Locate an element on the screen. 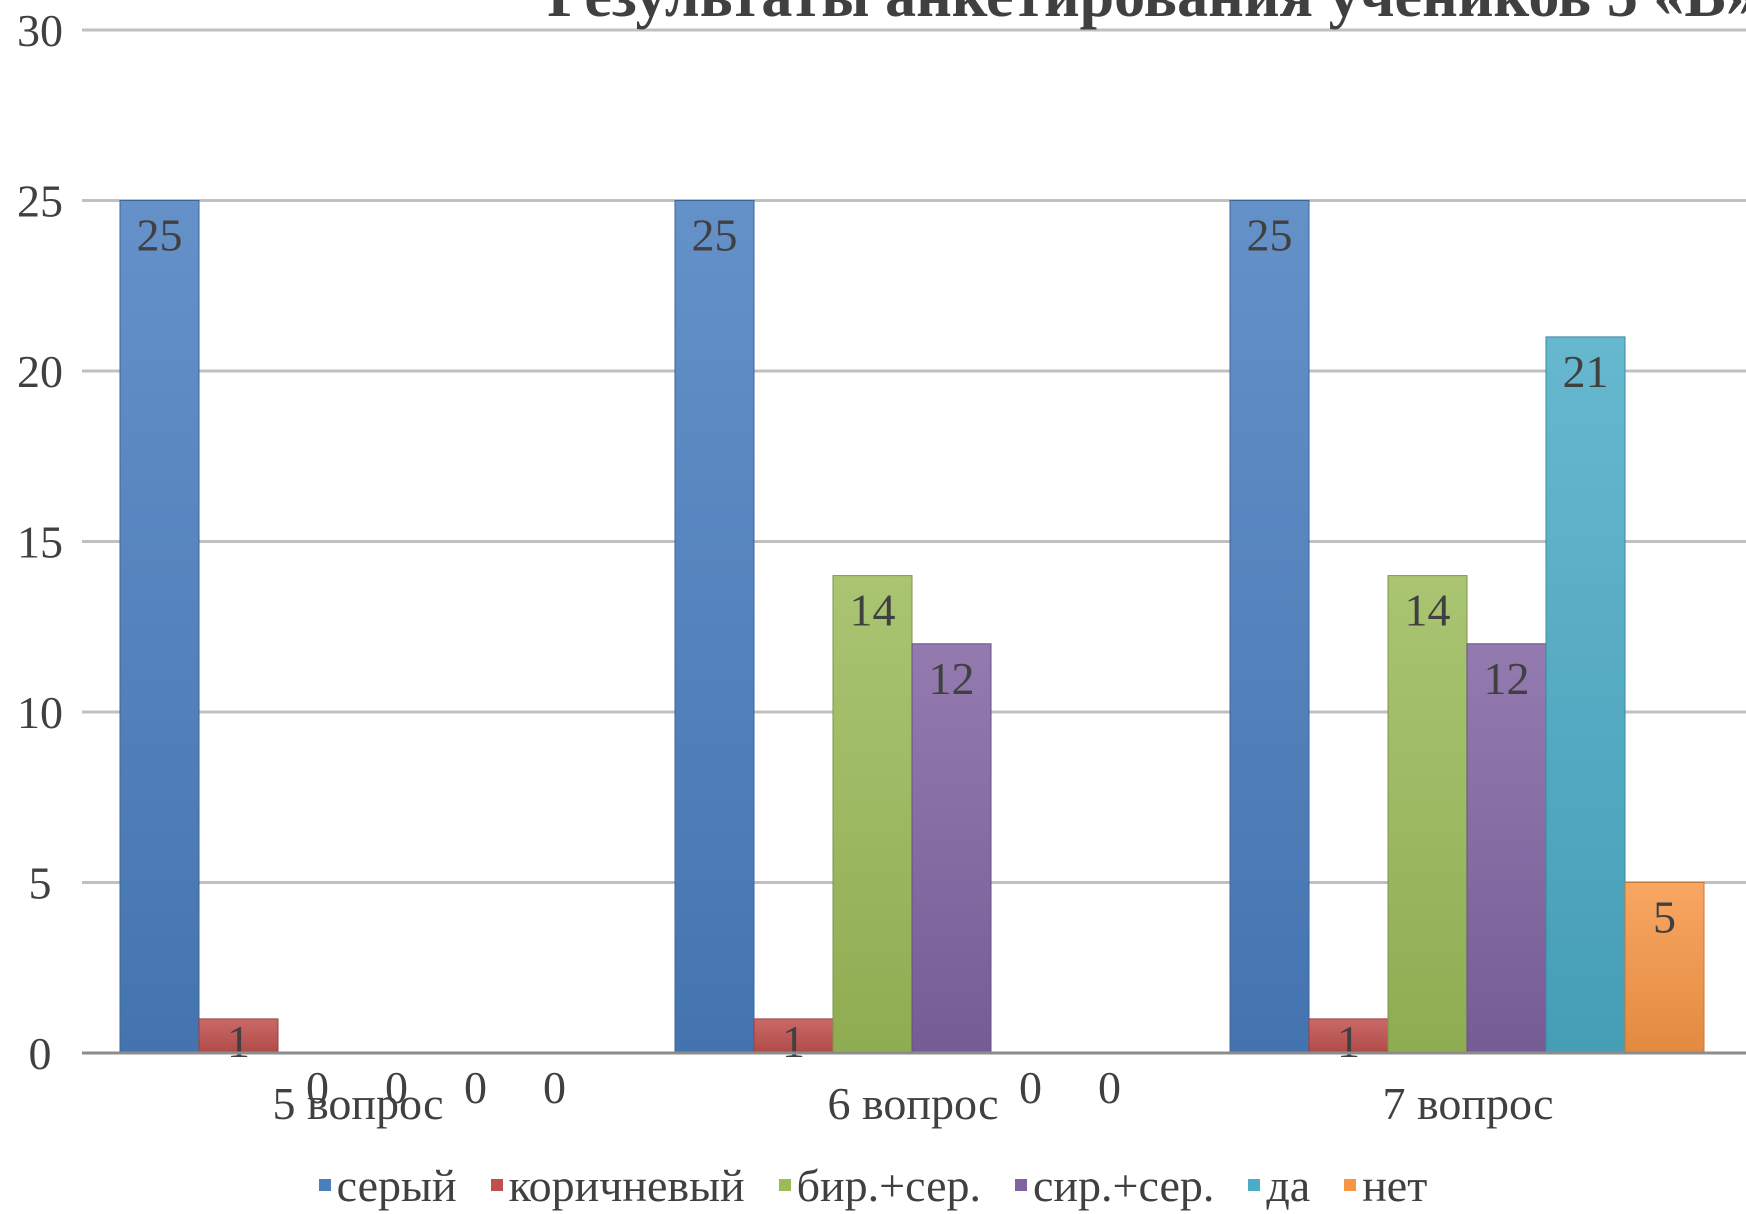  legend-label: серый is located at coordinates (396, 1185).